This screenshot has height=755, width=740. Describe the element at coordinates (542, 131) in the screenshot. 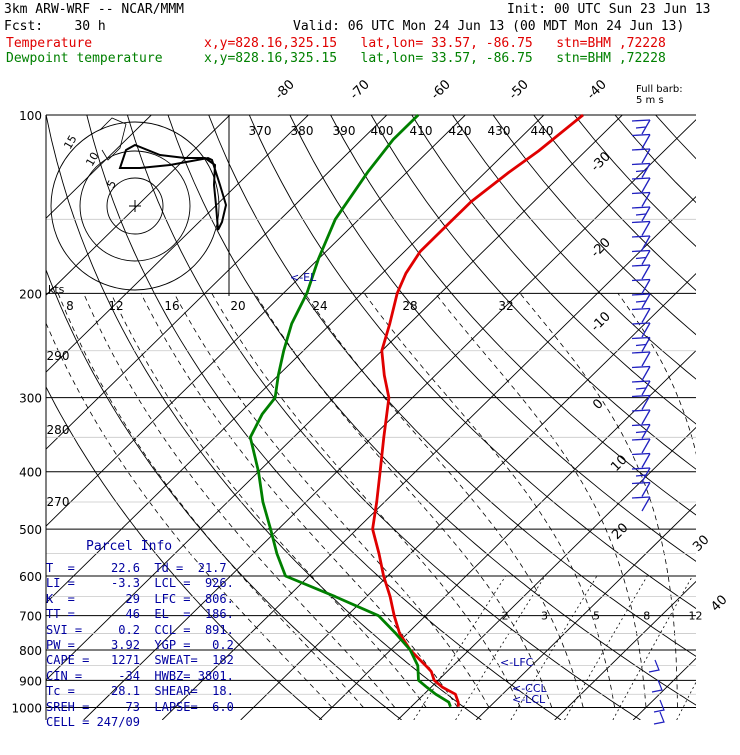

I see `theta-label: 440` at that location.